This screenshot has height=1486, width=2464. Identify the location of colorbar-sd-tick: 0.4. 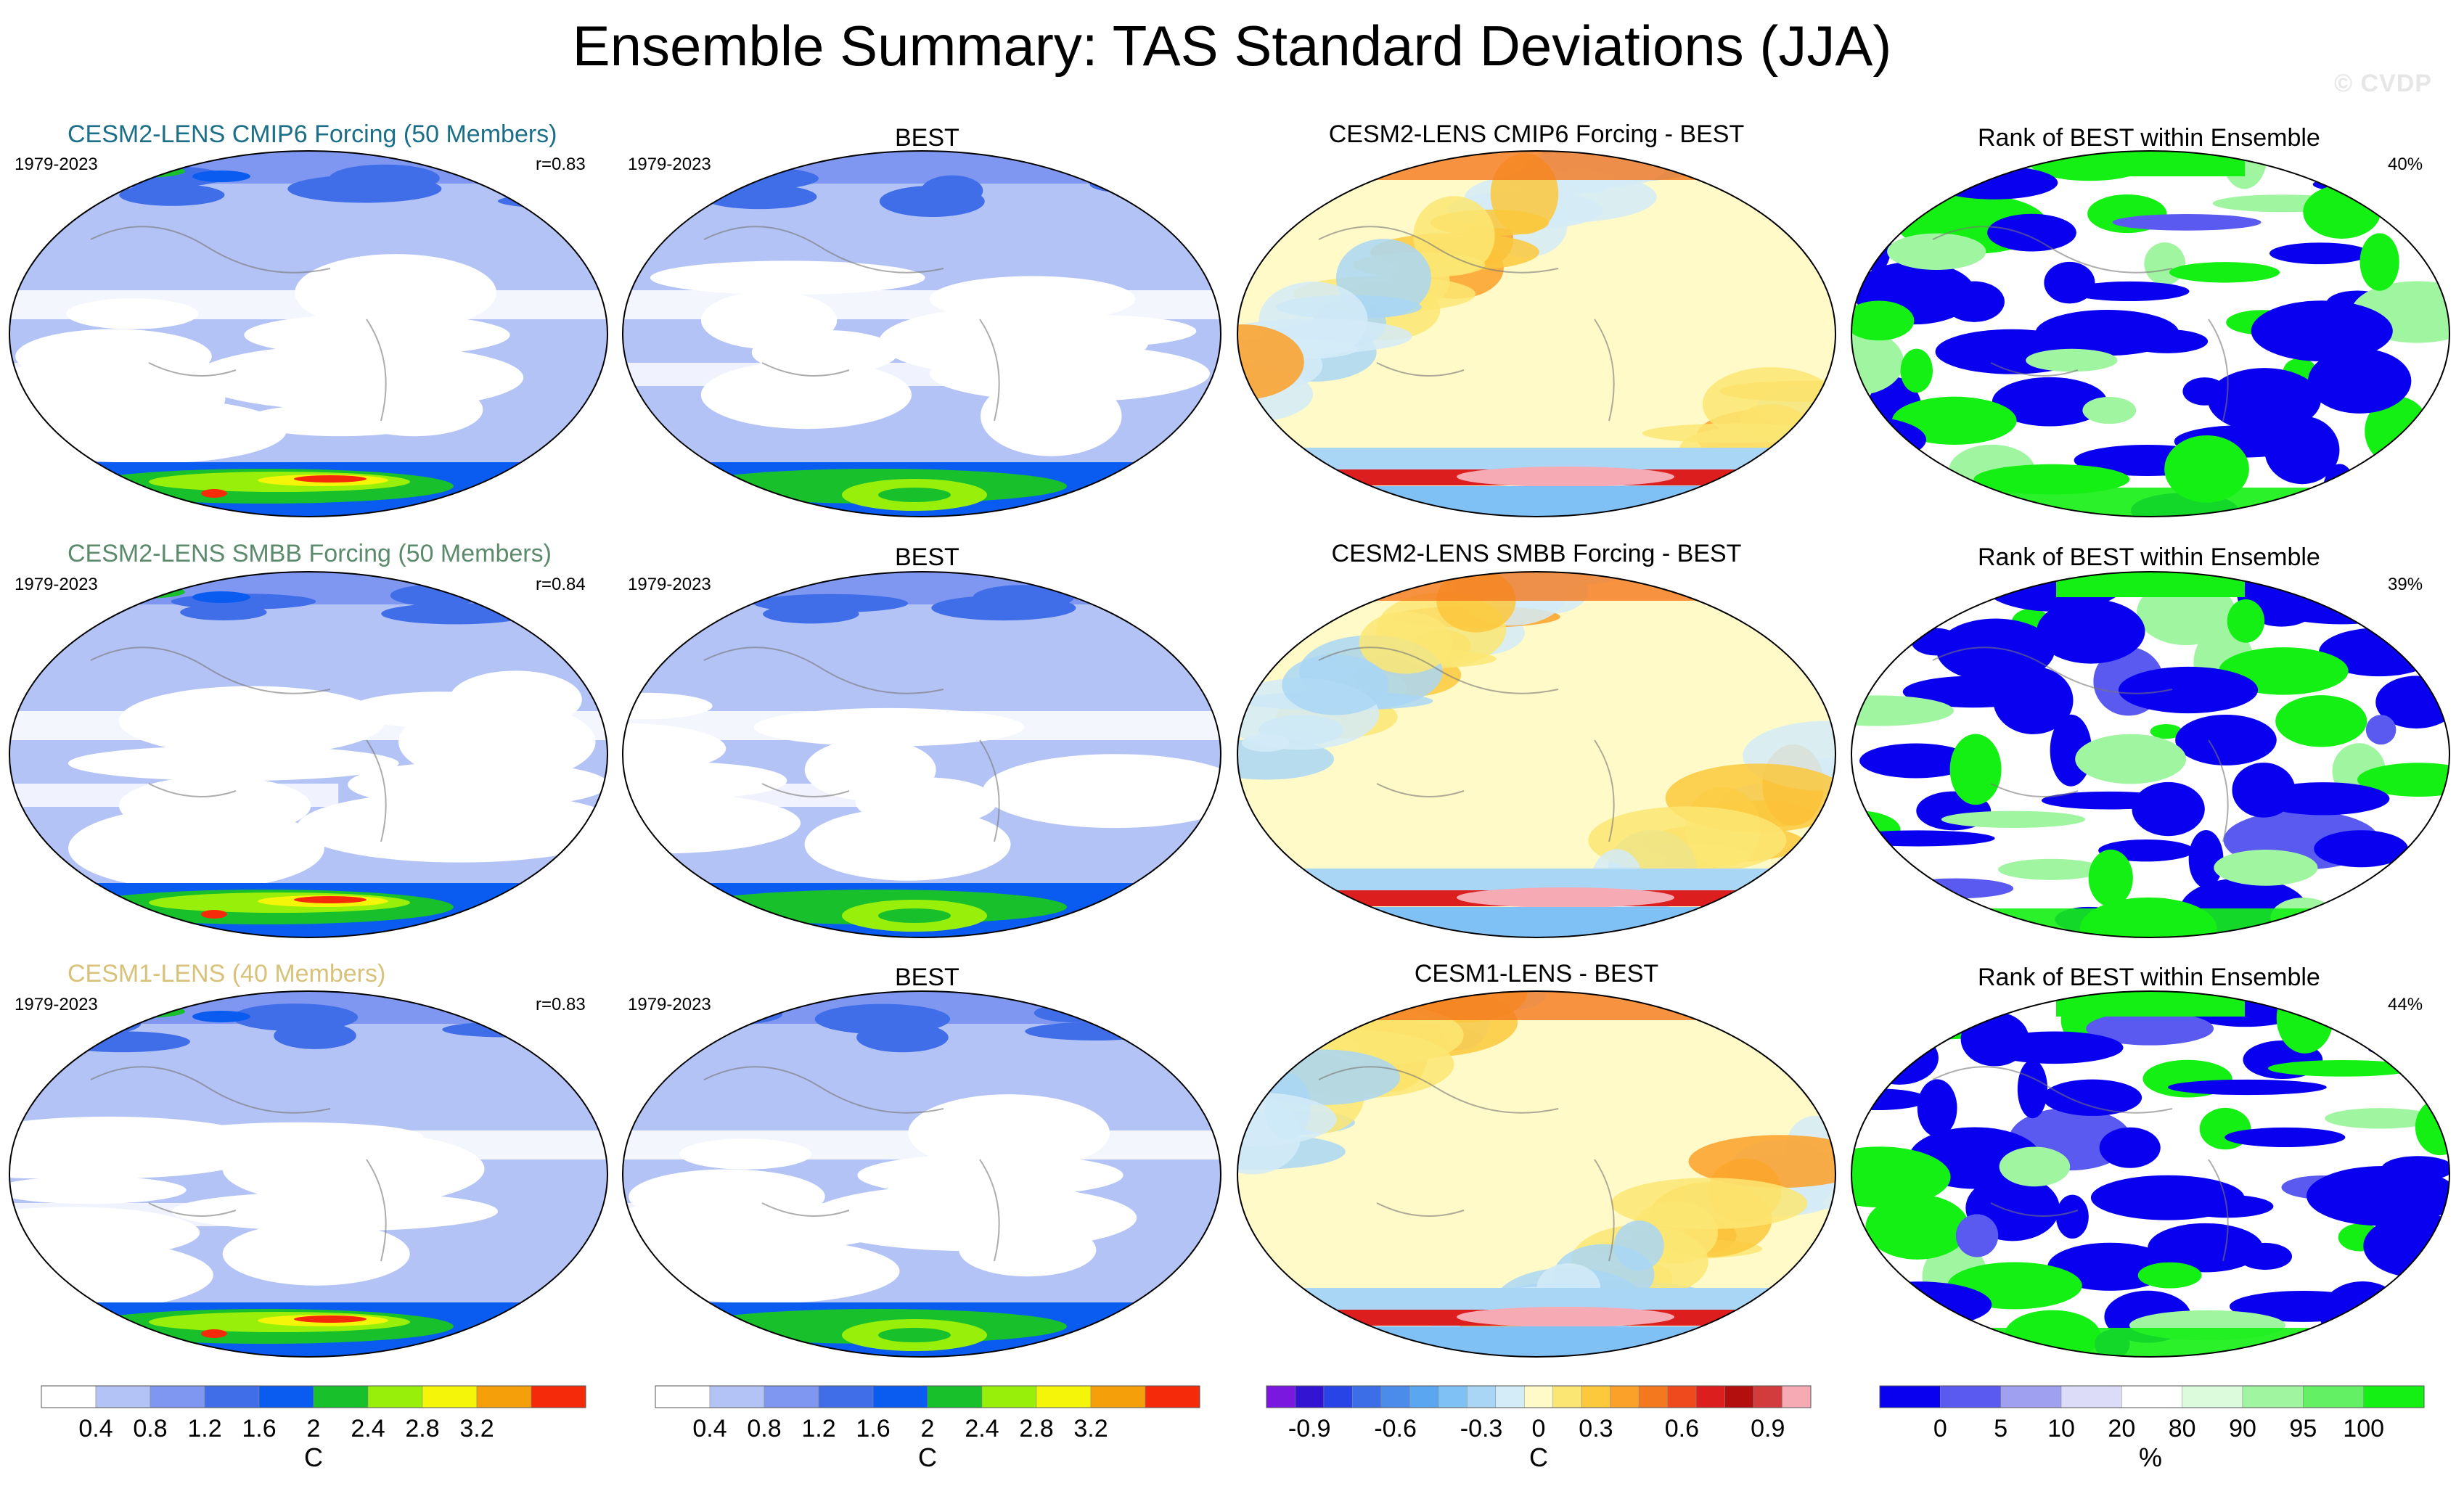
(95, 1428).